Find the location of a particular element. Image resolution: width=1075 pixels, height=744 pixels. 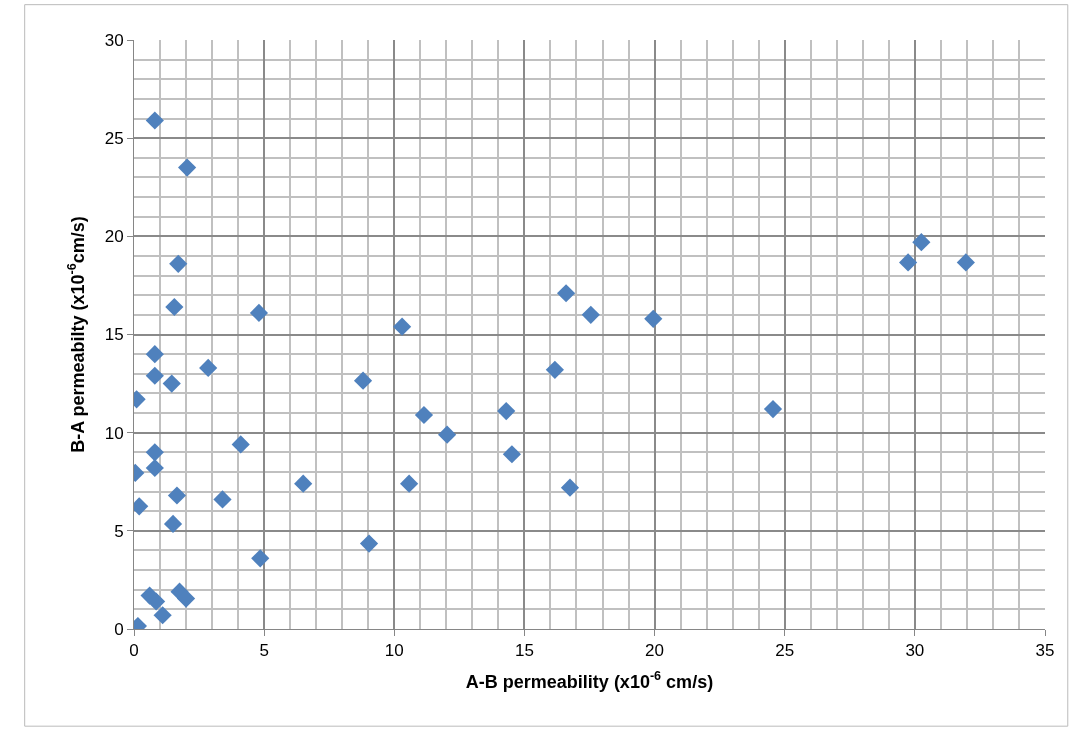

x-tick-label: 35 is located at coordinates (1045, 651).